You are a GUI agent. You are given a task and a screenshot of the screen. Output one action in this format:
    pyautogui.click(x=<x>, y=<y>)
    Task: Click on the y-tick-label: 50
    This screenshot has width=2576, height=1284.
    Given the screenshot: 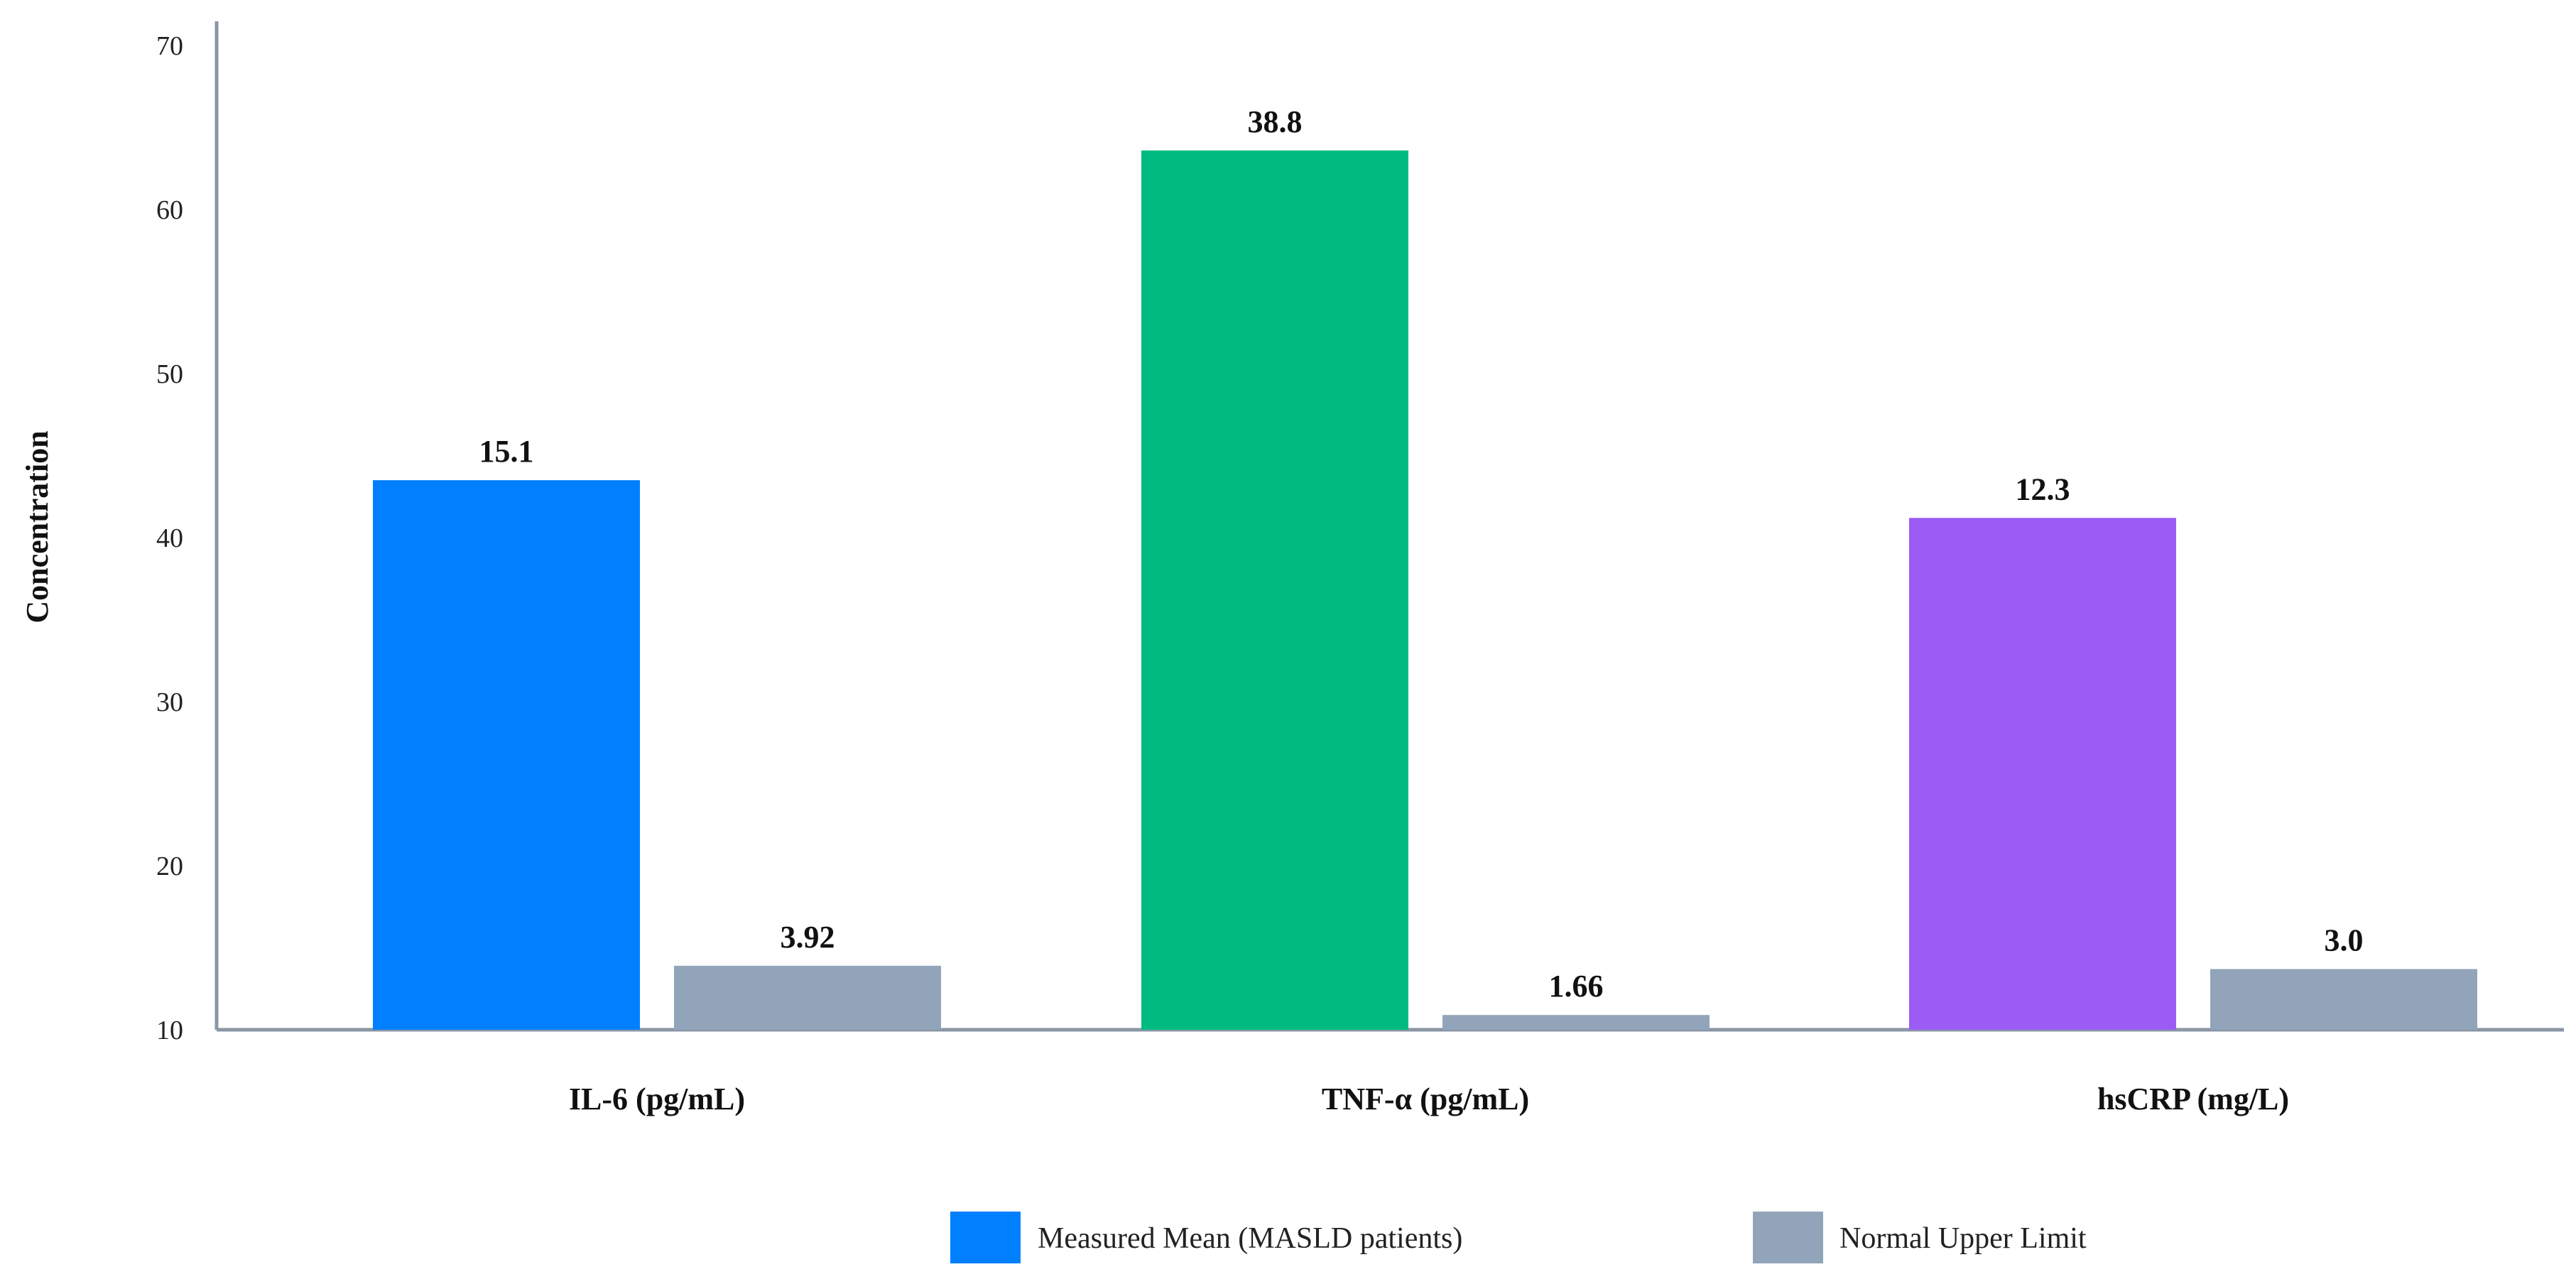 What is the action you would take?
    pyautogui.click(x=169, y=374)
    